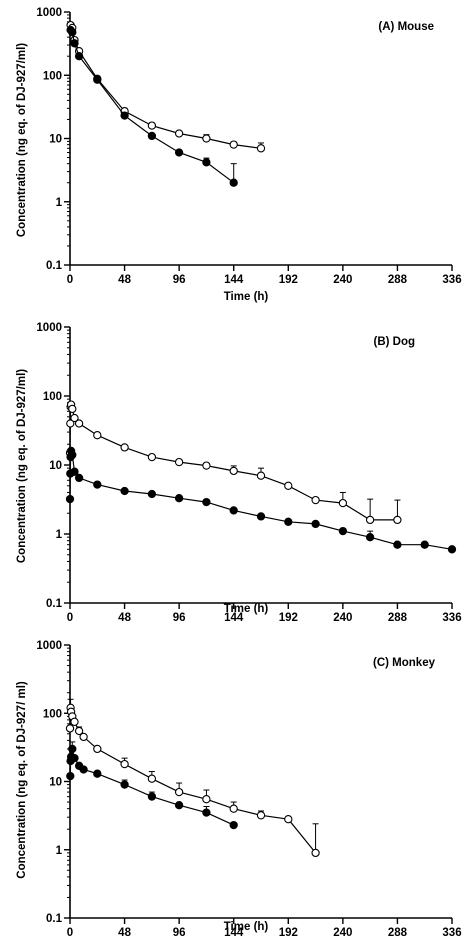 The width and height of the screenshot is (474, 944). What do you see at coordinates (246, 297) in the screenshot?
I see `panel-a-x-axis-title: Time (h)` at bounding box center [246, 297].